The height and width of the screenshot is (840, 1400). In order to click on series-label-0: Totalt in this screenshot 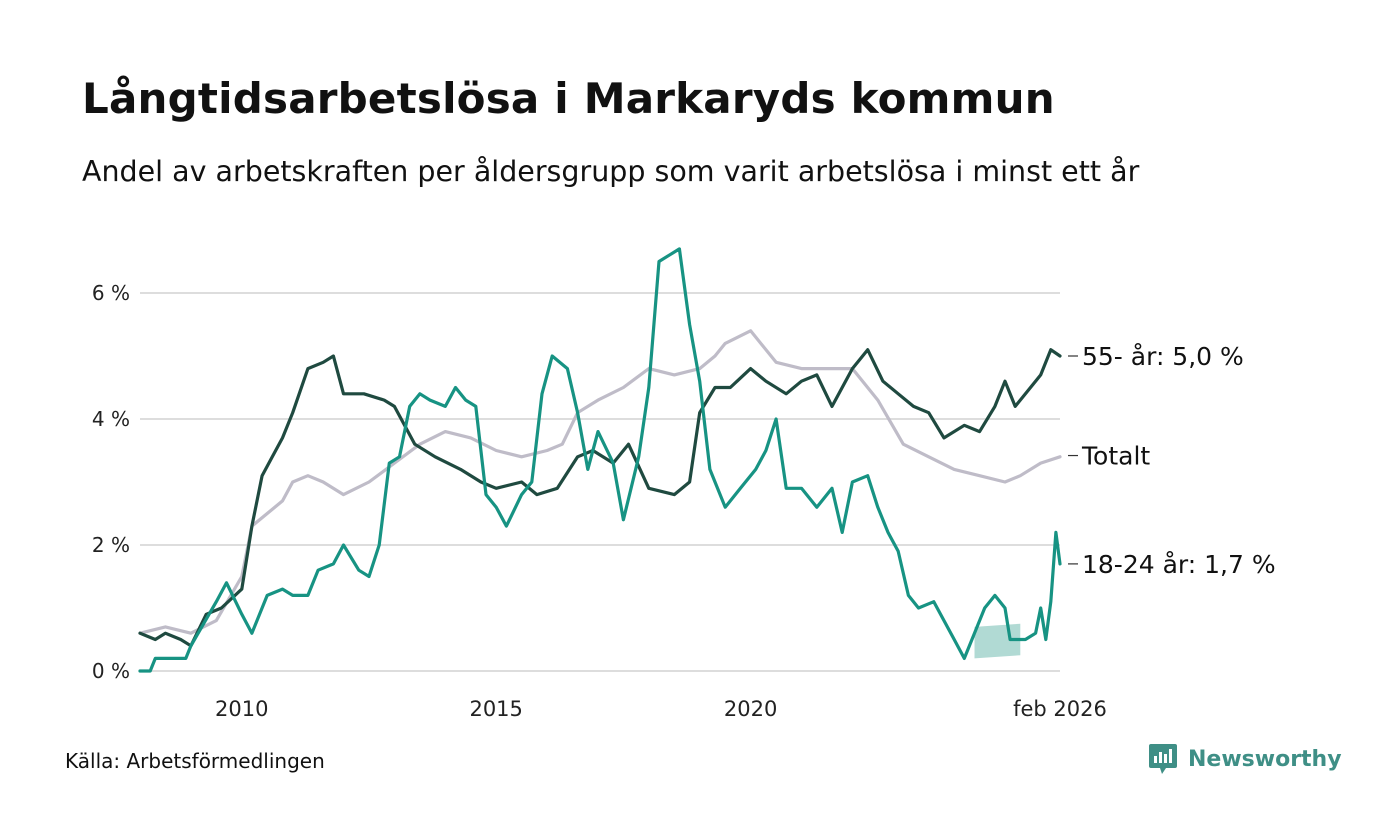, I will do `click(1115, 456)`.